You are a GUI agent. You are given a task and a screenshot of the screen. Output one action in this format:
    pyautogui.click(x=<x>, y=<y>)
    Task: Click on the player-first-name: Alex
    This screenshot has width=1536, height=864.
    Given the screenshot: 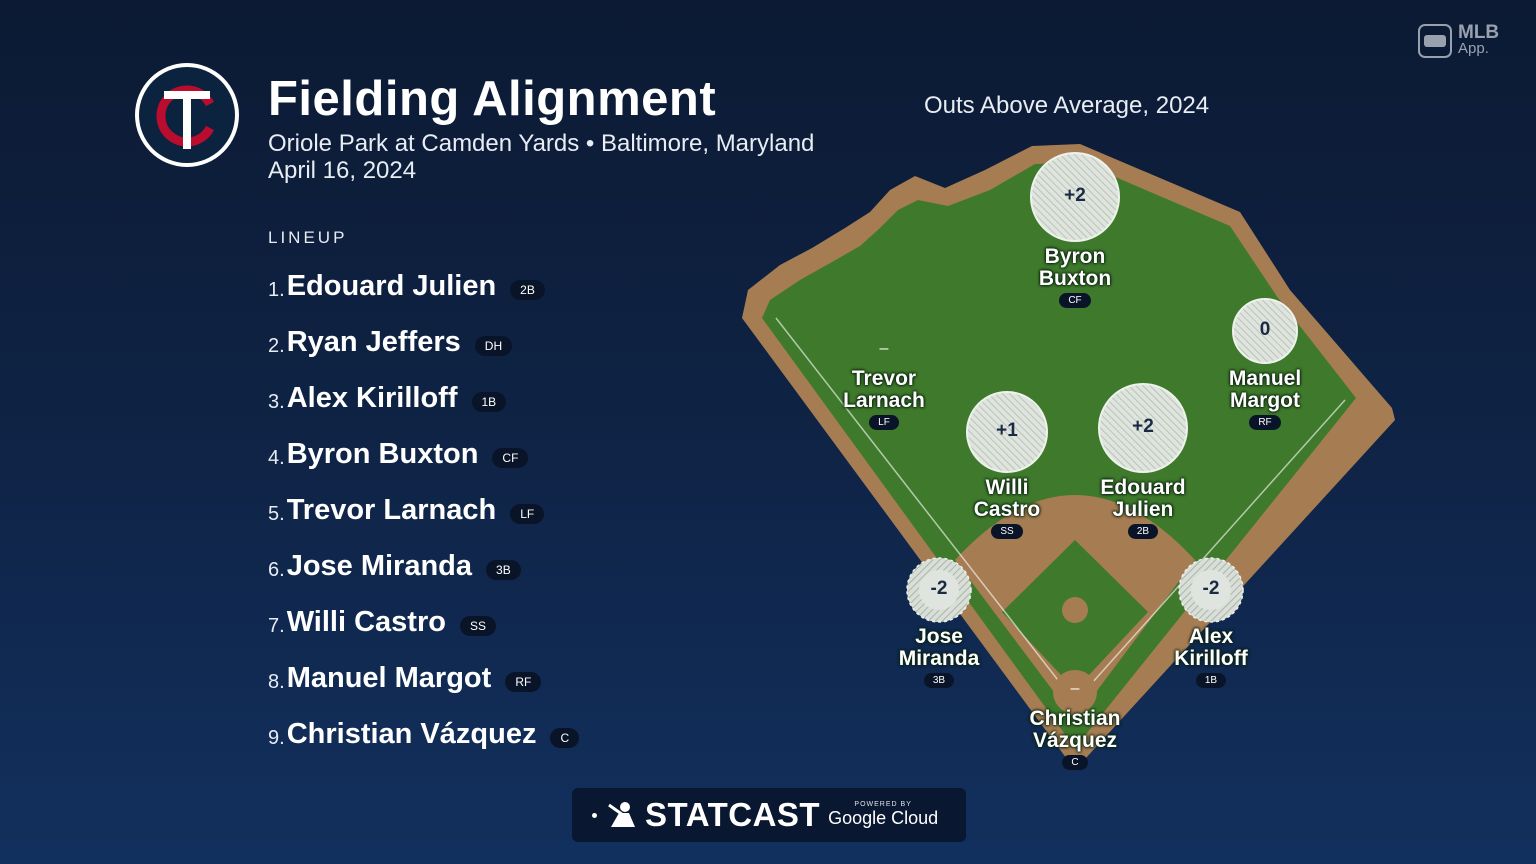 What is the action you would take?
    pyautogui.click(x=1211, y=636)
    